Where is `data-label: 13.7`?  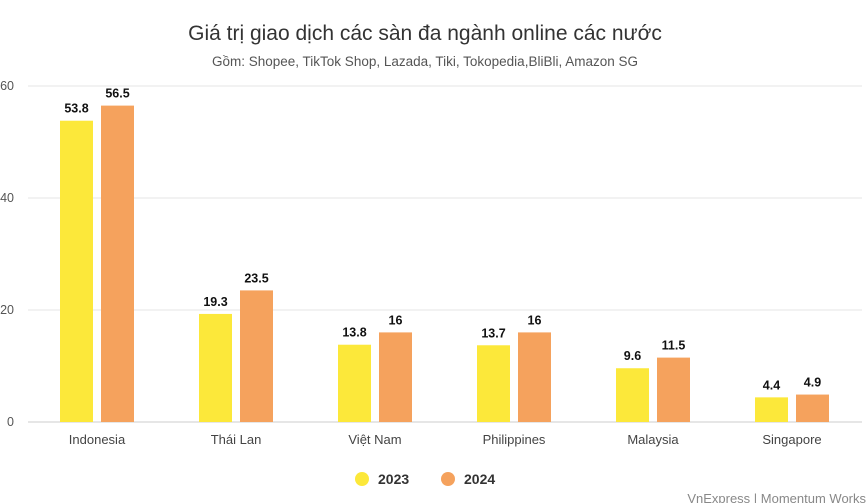 data-label: 13.7 is located at coordinates (493, 333).